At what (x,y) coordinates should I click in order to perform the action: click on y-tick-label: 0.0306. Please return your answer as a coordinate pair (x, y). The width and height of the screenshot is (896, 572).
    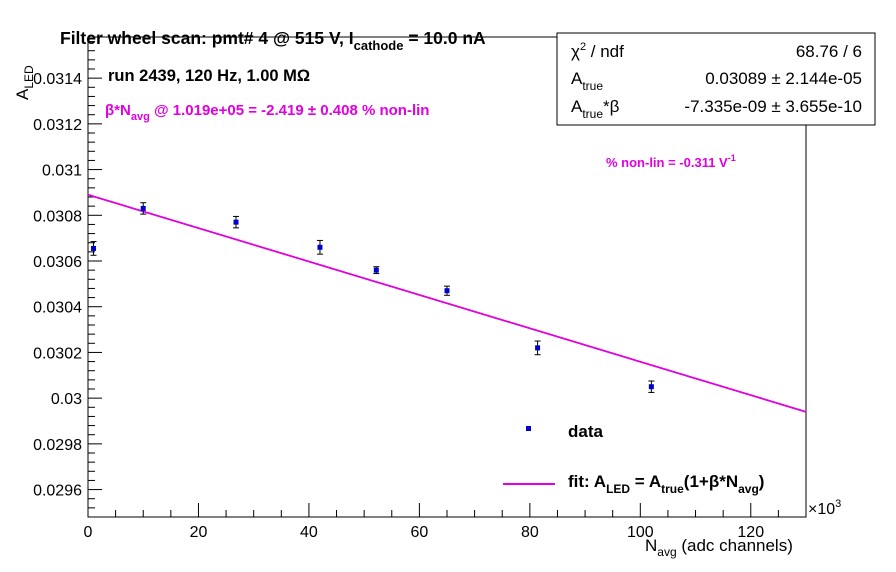
    Looking at the image, I should click on (57, 262).